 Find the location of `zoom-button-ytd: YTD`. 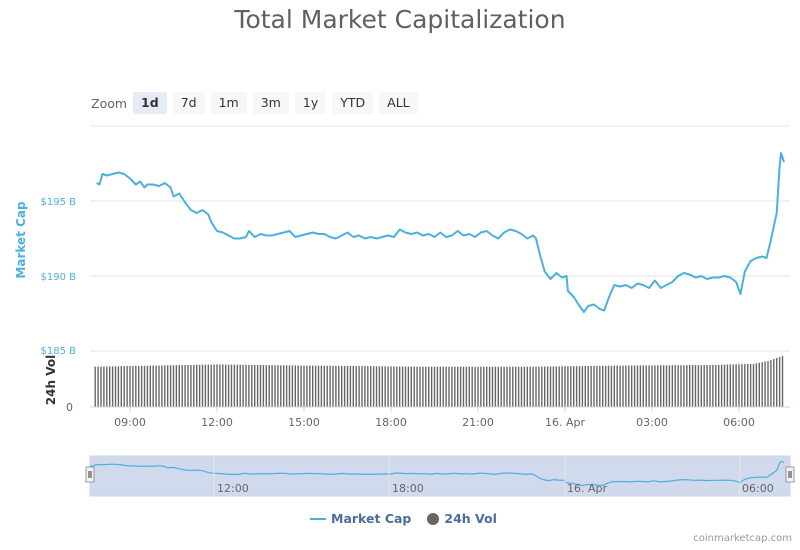

zoom-button-ytd: YTD is located at coordinates (353, 103).